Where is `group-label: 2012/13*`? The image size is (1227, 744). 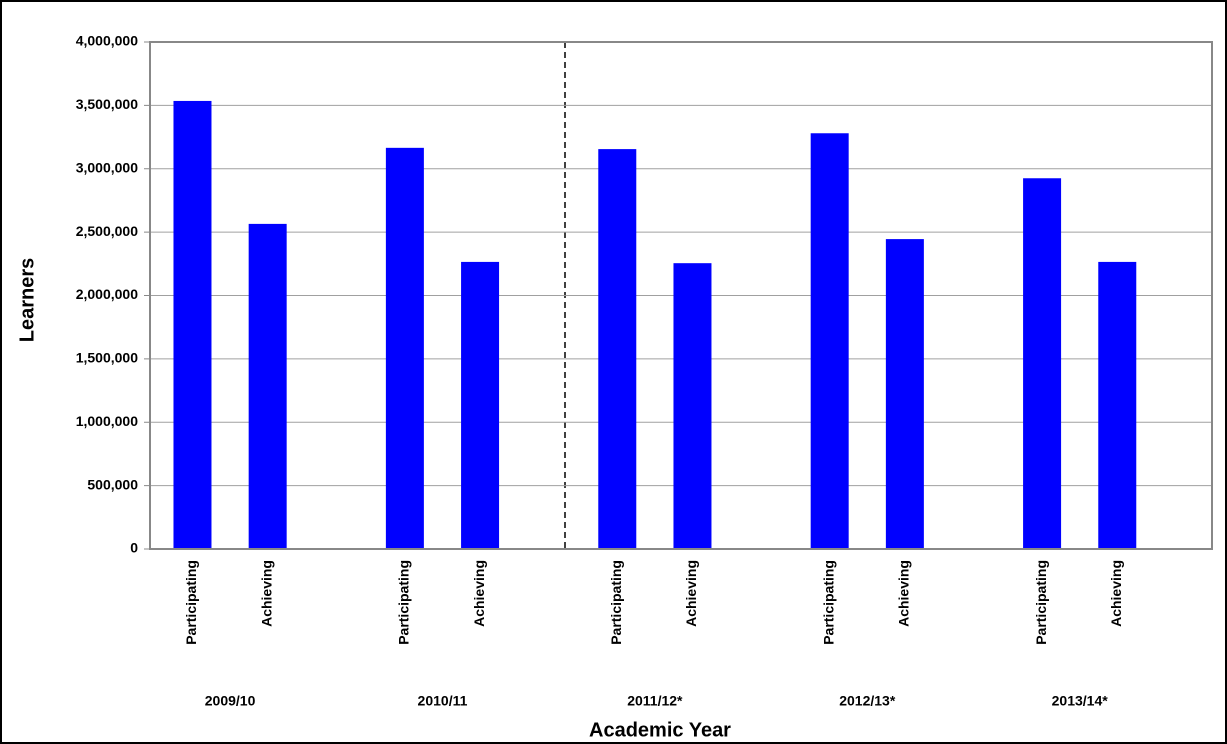
group-label: 2012/13* is located at coordinates (867, 701).